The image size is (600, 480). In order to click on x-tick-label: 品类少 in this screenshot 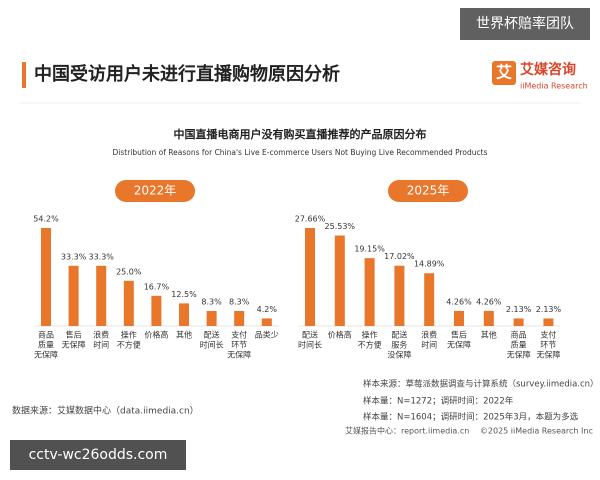, I will do `click(267, 335)`.